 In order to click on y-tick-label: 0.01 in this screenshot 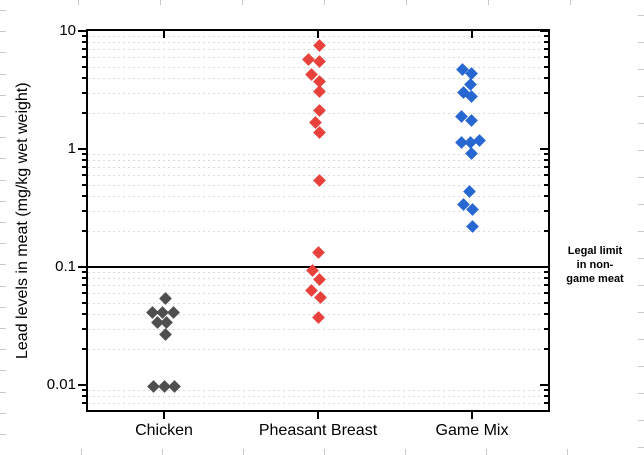, I will do `click(61, 384)`.